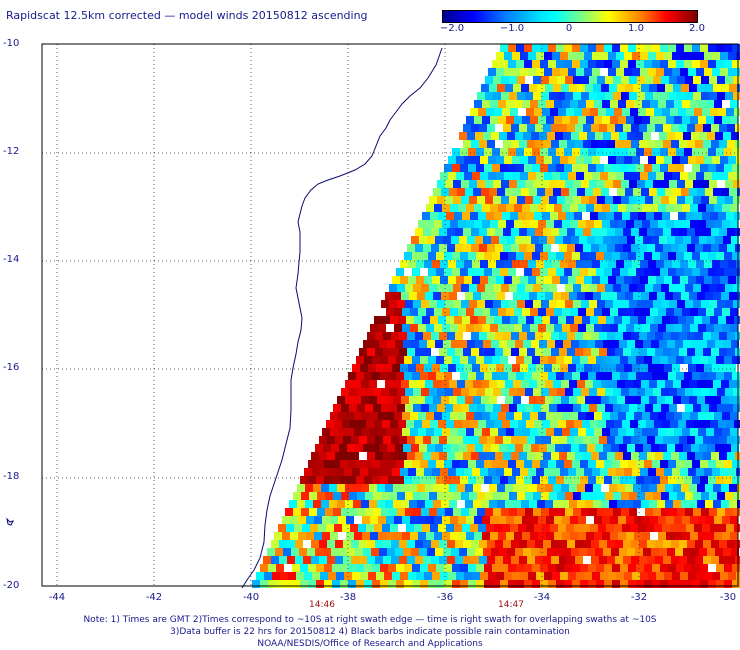 The width and height of the screenshot is (740, 650). What do you see at coordinates (11, 151) in the screenshot?
I see `lat-label: -12` at bounding box center [11, 151].